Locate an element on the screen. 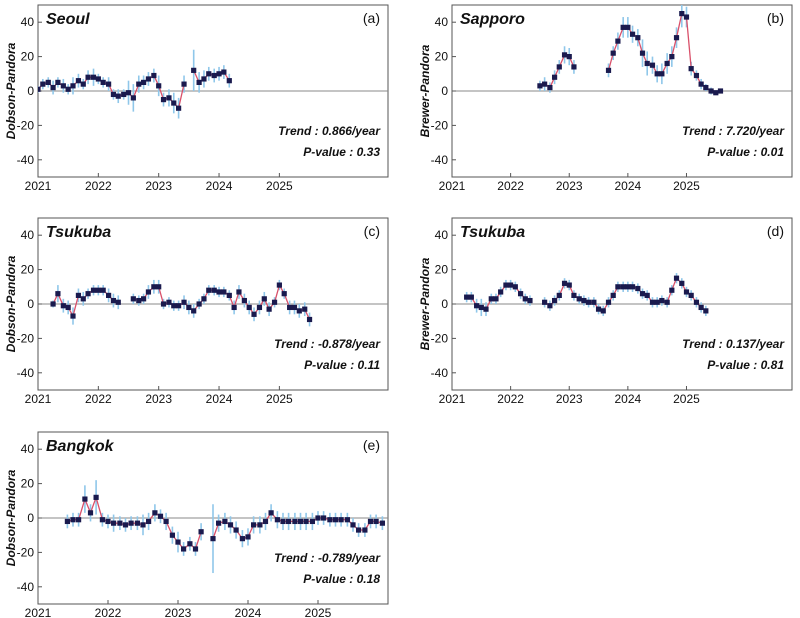 This screenshot has height=618, width=800. x-tick-label: 2022 is located at coordinates (98, 186).